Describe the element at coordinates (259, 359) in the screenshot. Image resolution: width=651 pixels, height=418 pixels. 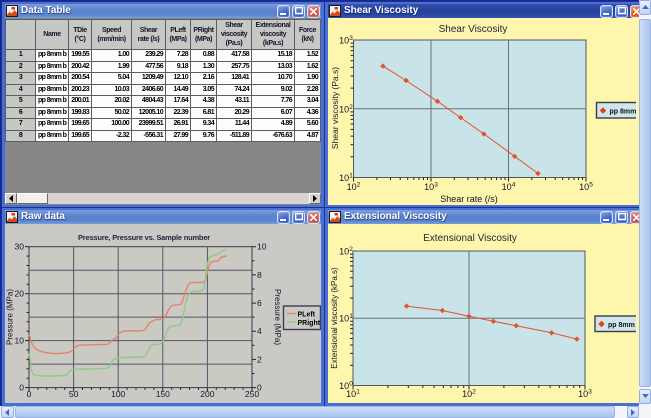
I see `svg-text: 2` at that location.